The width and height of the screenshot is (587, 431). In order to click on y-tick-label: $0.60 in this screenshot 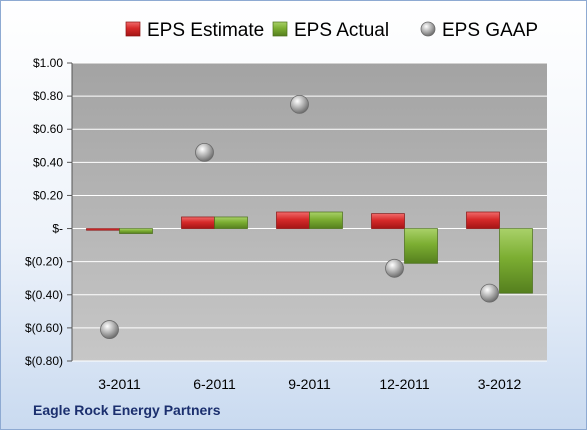, I will do `click(48, 129)`.